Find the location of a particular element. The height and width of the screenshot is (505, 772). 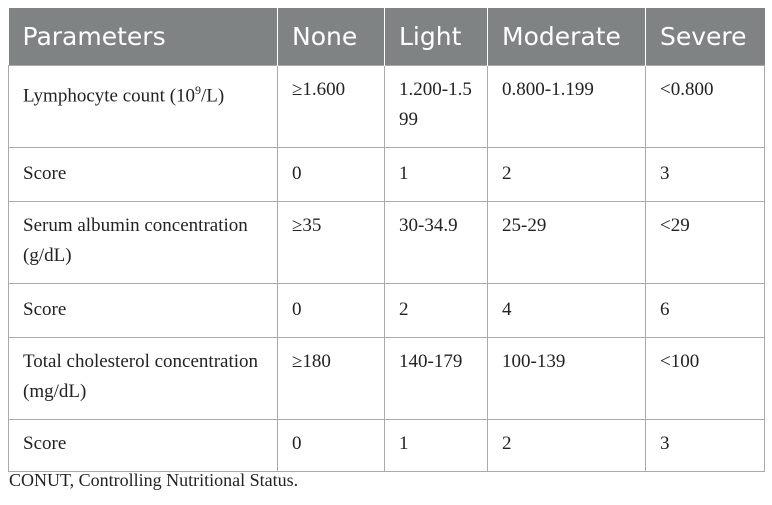

param-cell: Total cholesterol concentration (mg/dL) is located at coordinates (143, 378).